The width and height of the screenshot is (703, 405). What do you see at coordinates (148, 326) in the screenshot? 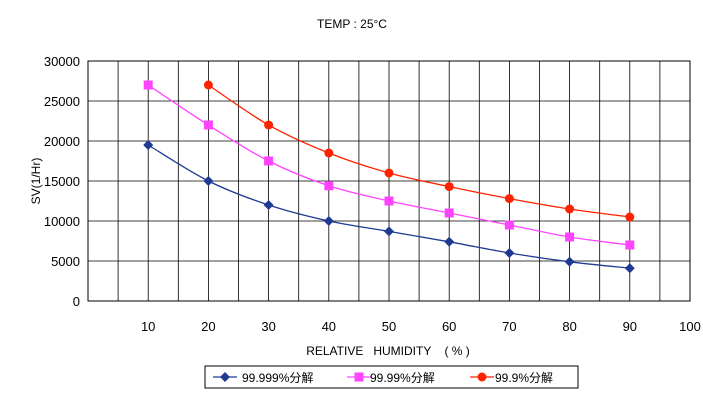
I see `x-tick-label: 10` at bounding box center [148, 326].